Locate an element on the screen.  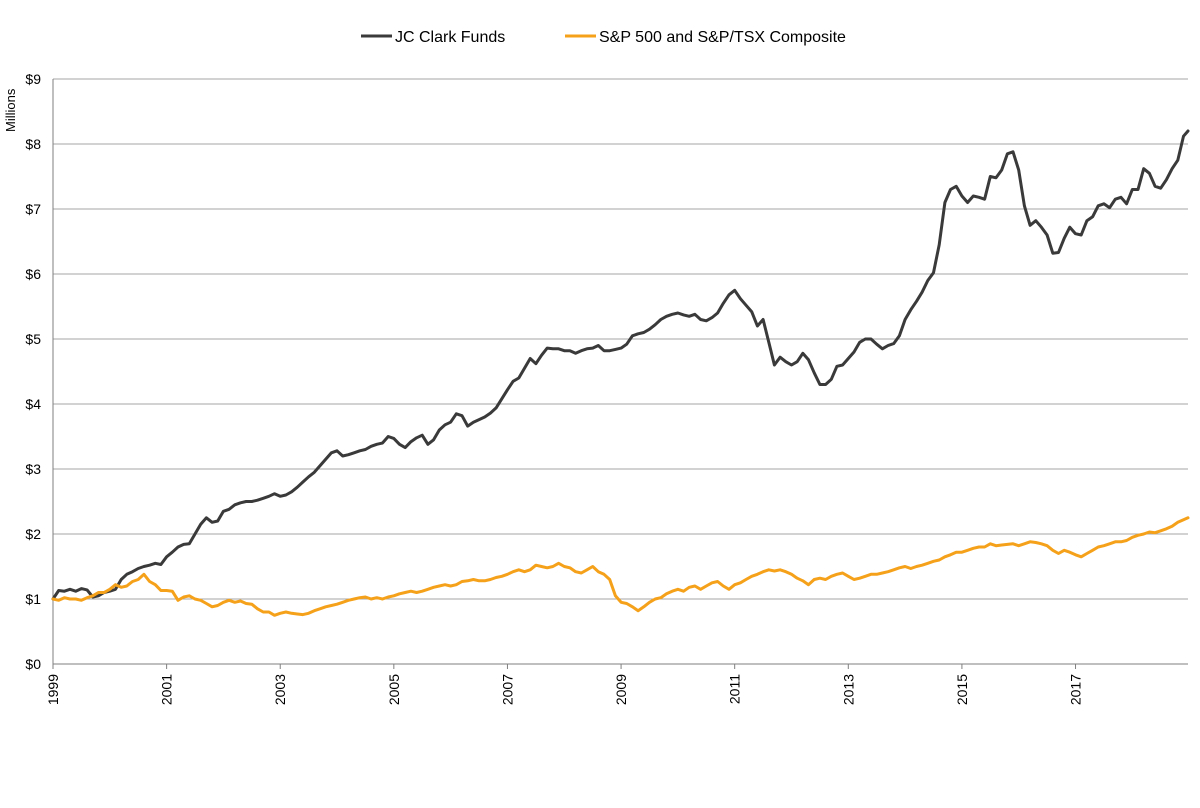
x-tick-label: 2013 is located at coordinates (848, 689).